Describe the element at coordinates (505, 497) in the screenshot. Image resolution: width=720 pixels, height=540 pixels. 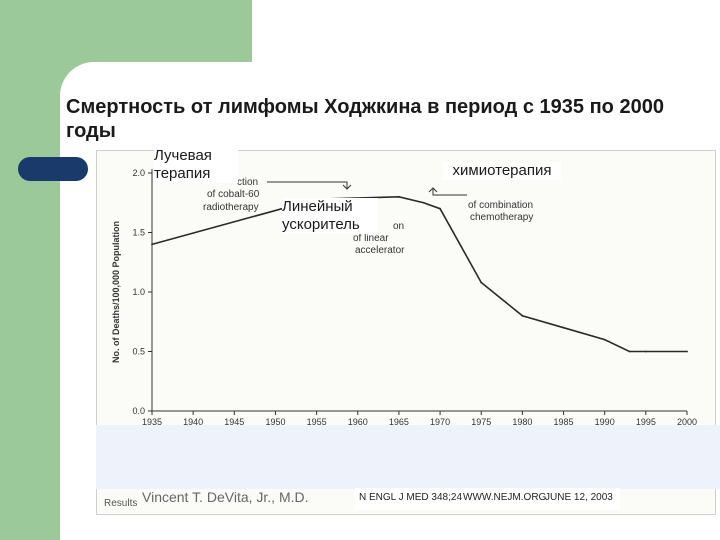
I see `journal-site: WWW.NEJM.ORG` at that location.